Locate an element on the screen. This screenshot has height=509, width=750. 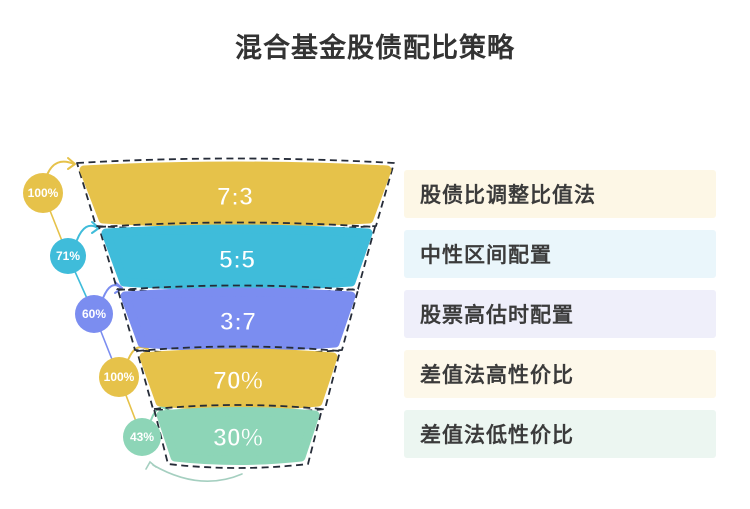
stage-label-4: 差值法高性价比 is located at coordinates (560, 374).